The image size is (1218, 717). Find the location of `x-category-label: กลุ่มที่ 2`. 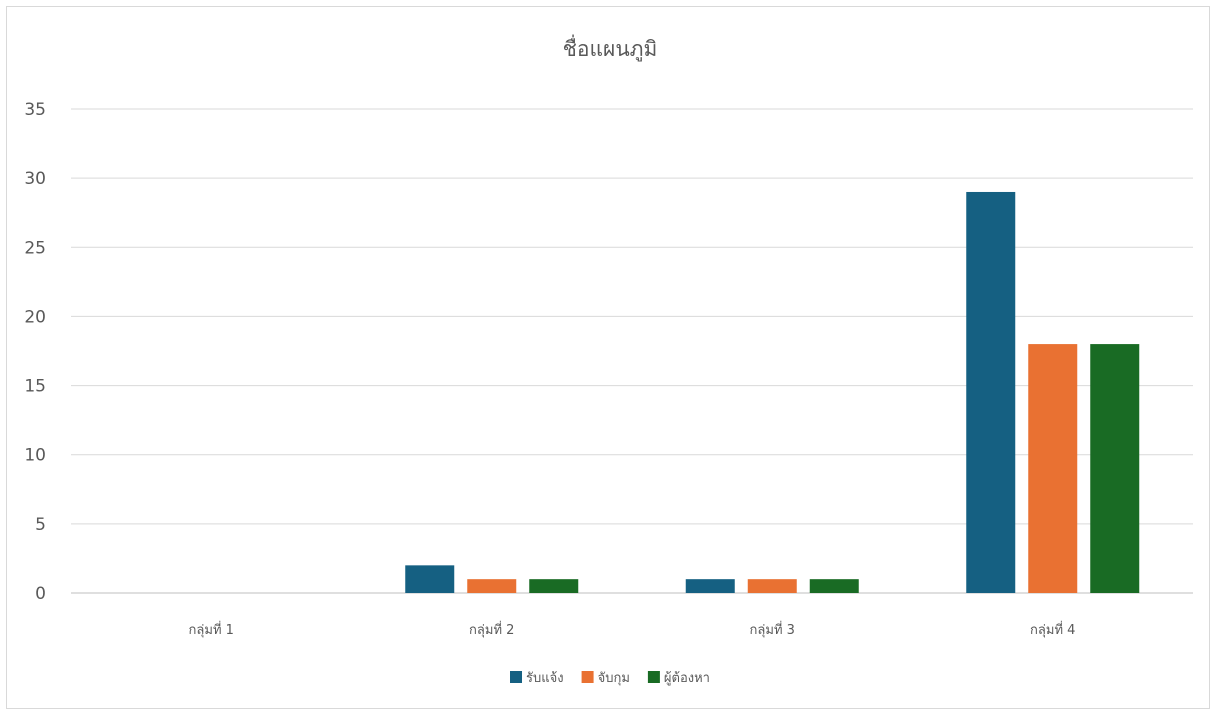

x-category-label: กลุ่มที่ 2 is located at coordinates (491, 629).